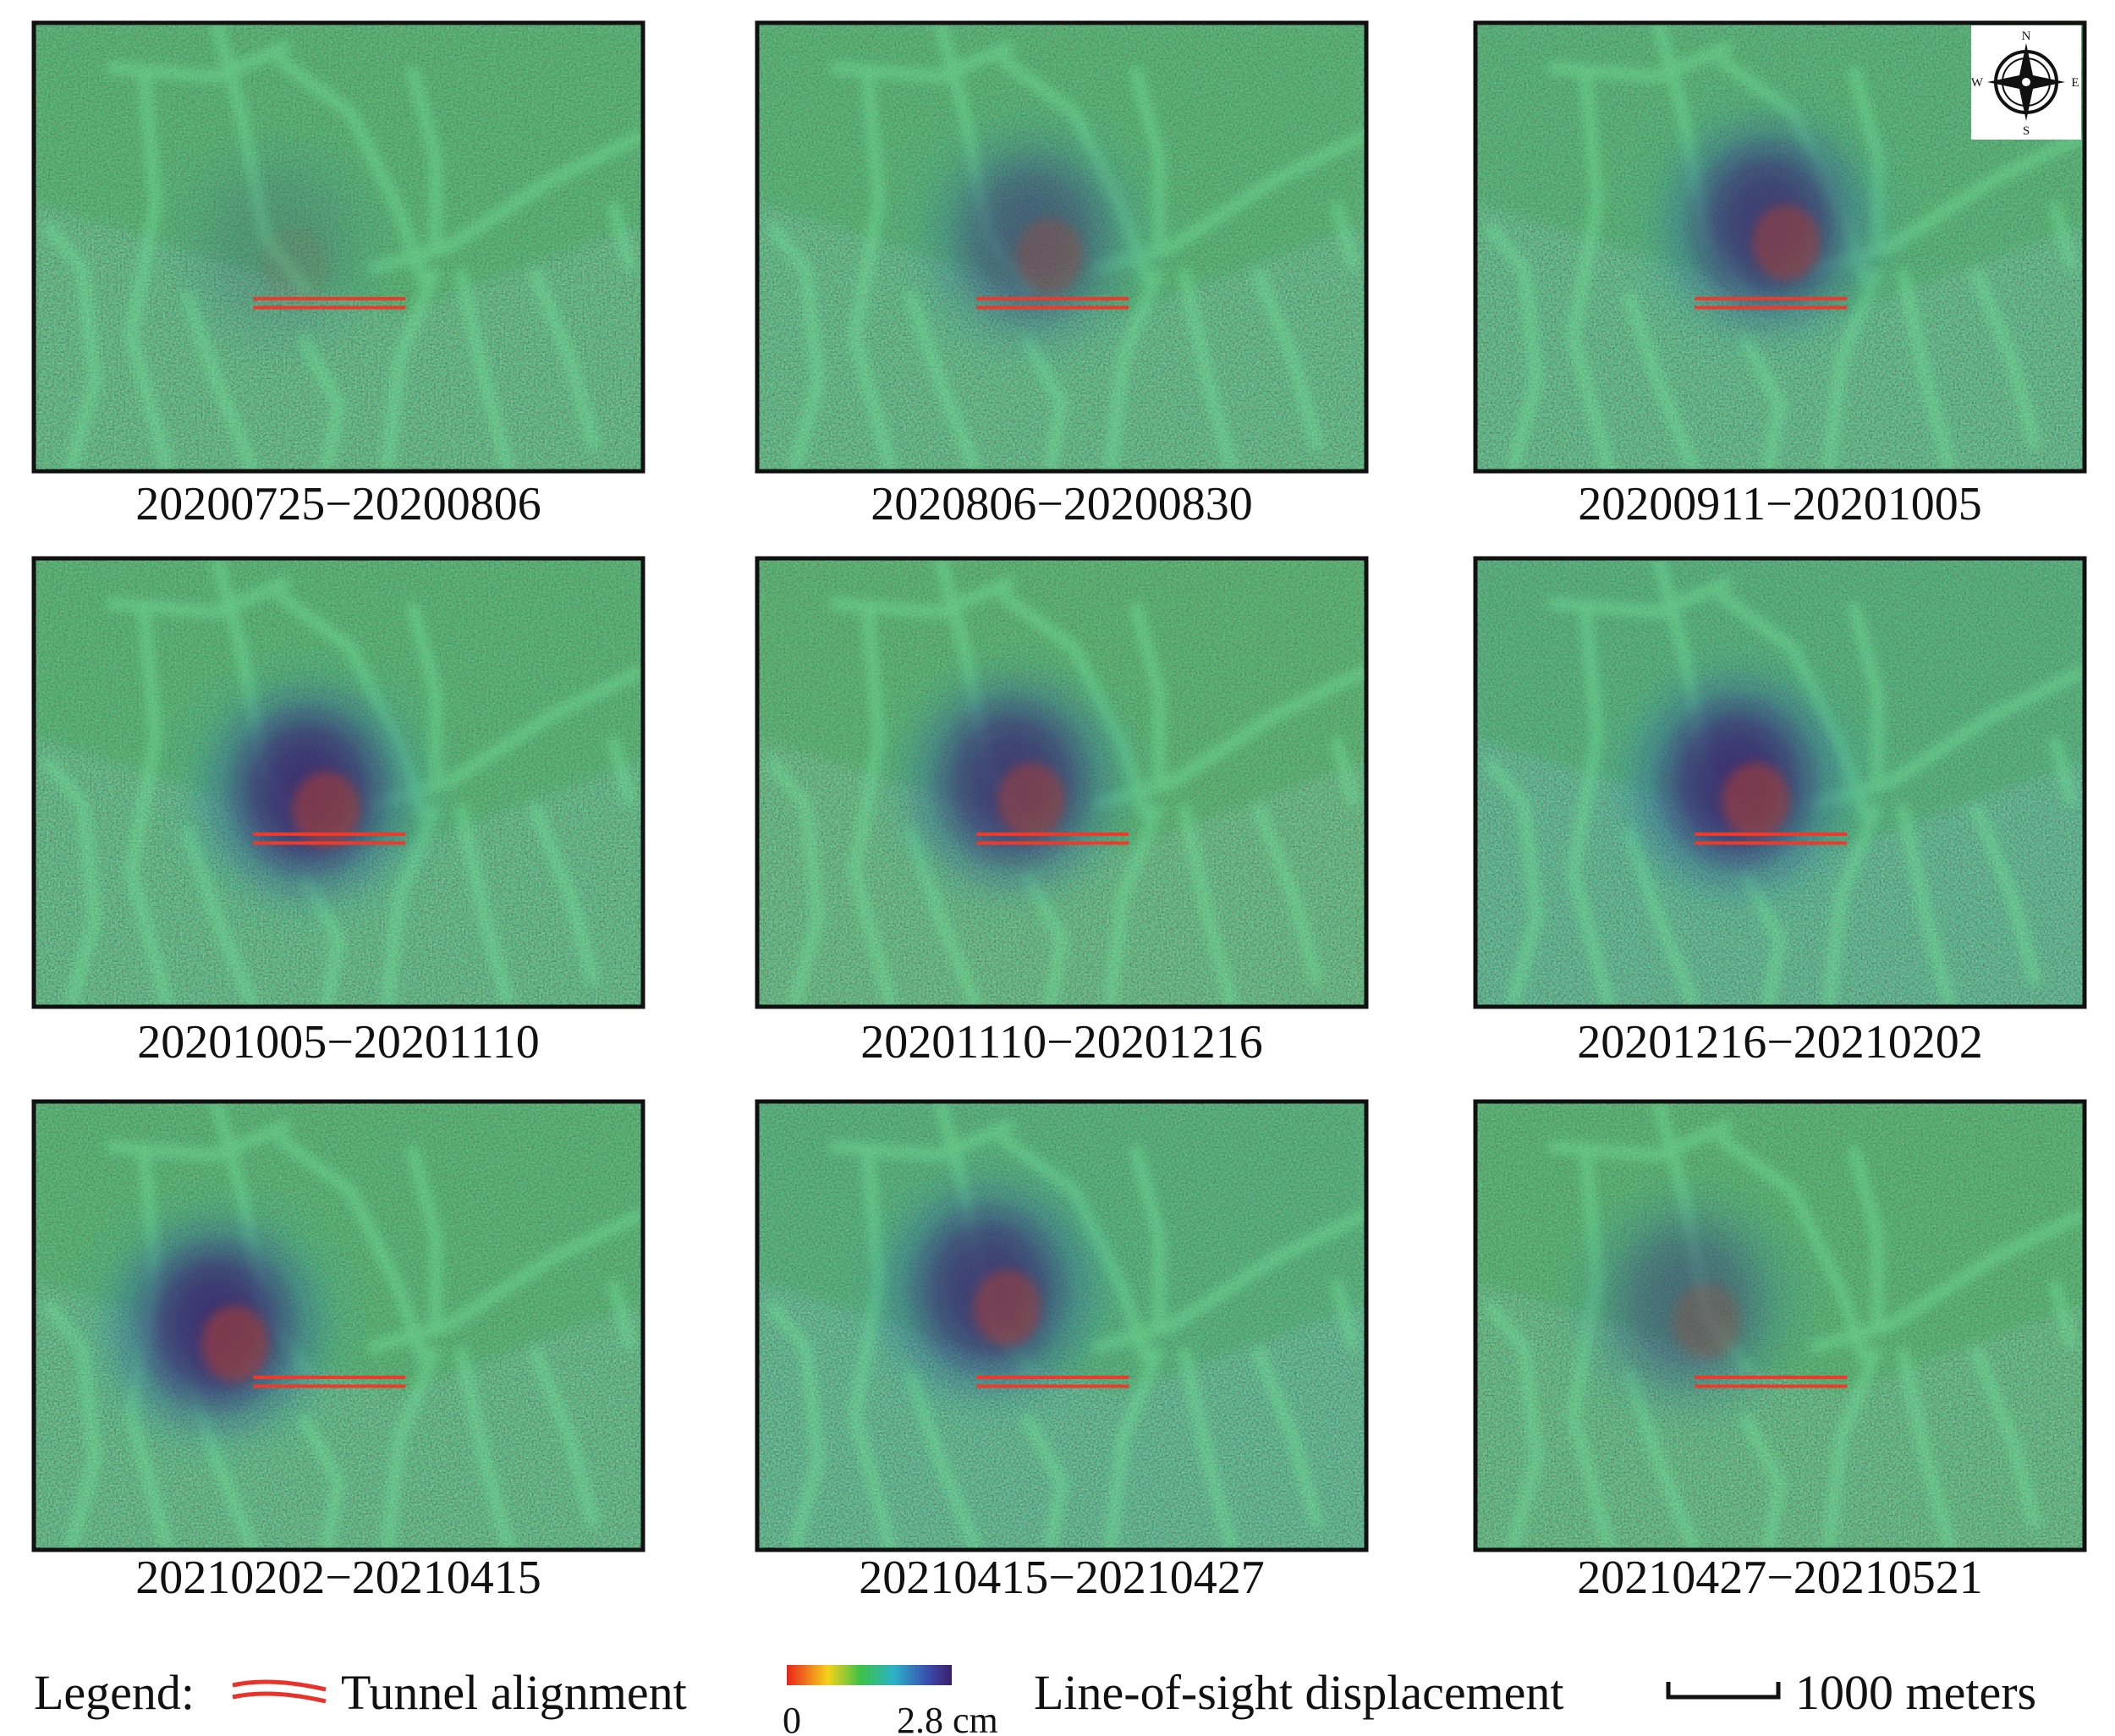 The image size is (2115, 1736). What do you see at coordinates (114, 1692) in the screenshot?
I see `legend-title: Legend:` at bounding box center [114, 1692].